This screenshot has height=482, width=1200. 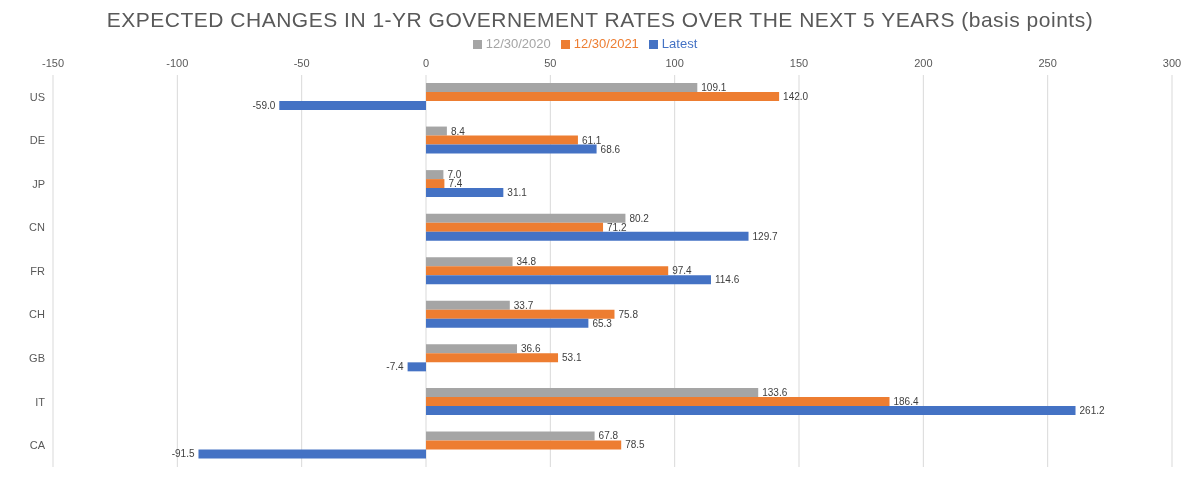 I want to click on data-label: 80.2, so click(x=639, y=218).